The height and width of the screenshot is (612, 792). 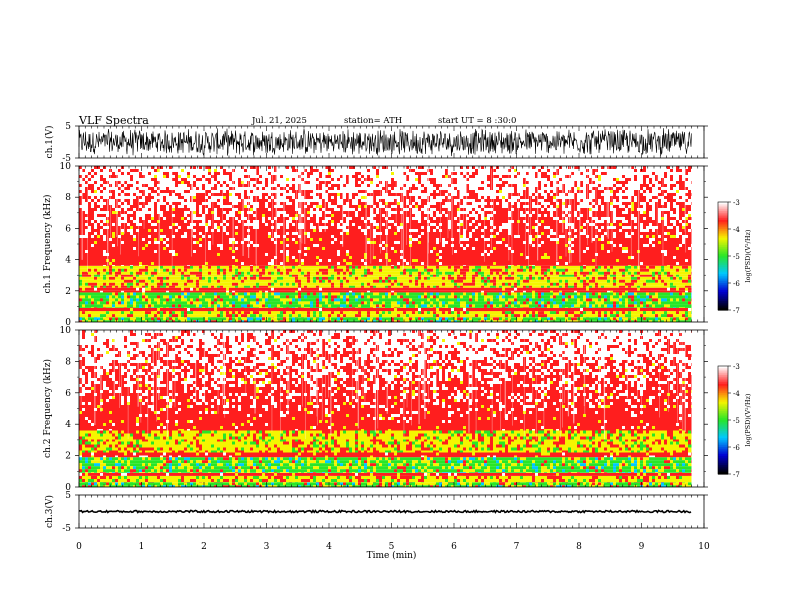 What do you see at coordinates (736, 230) in the screenshot?
I see `ch1-spectrogram-colorbar-tick-label: -4` at bounding box center [736, 230].